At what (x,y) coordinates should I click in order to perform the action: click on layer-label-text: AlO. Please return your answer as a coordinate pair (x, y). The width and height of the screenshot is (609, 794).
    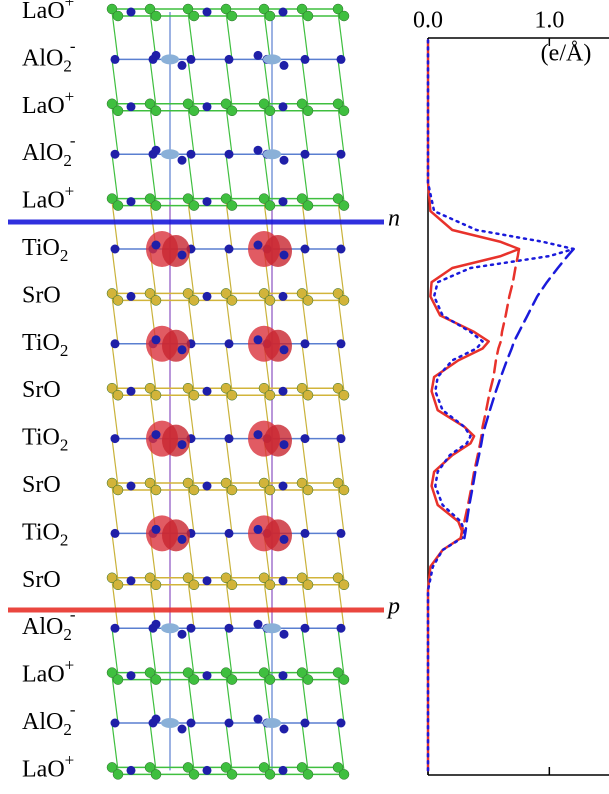
    Looking at the image, I should click on (42, 627).